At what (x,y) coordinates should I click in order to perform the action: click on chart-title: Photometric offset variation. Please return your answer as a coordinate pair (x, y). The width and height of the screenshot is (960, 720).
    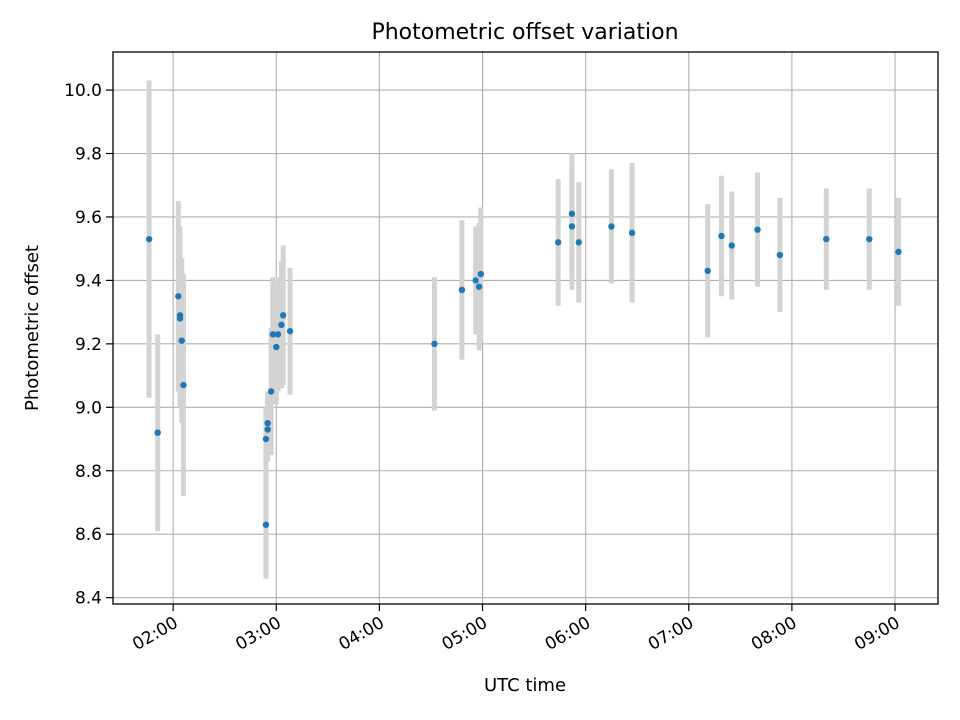
    Looking at the image, I should click on (524, 32).